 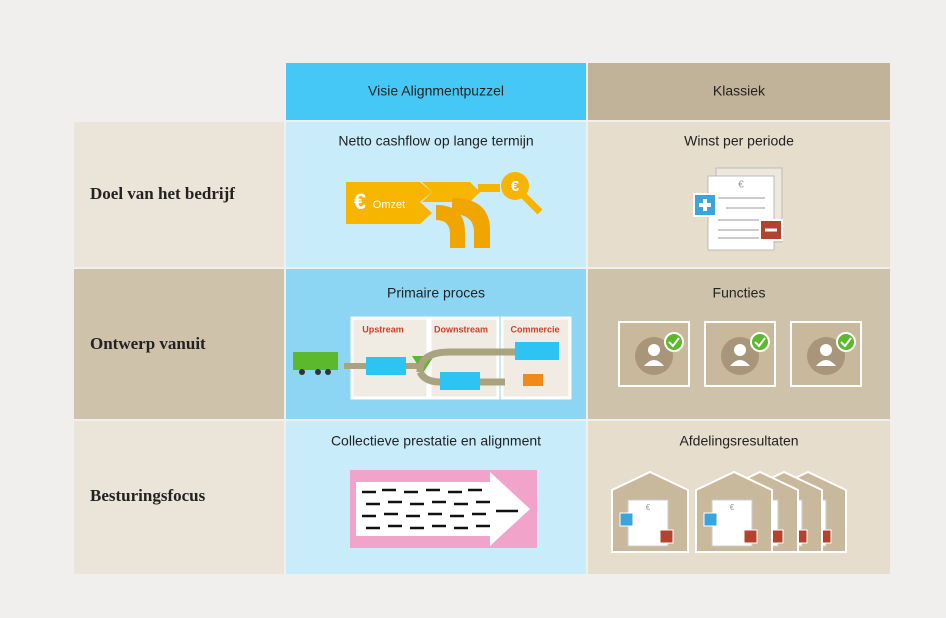 What do you see at coordinates (461, 329) in the screenshot?
I see `stage-label: Downstream` at bounding box center [461, 329].